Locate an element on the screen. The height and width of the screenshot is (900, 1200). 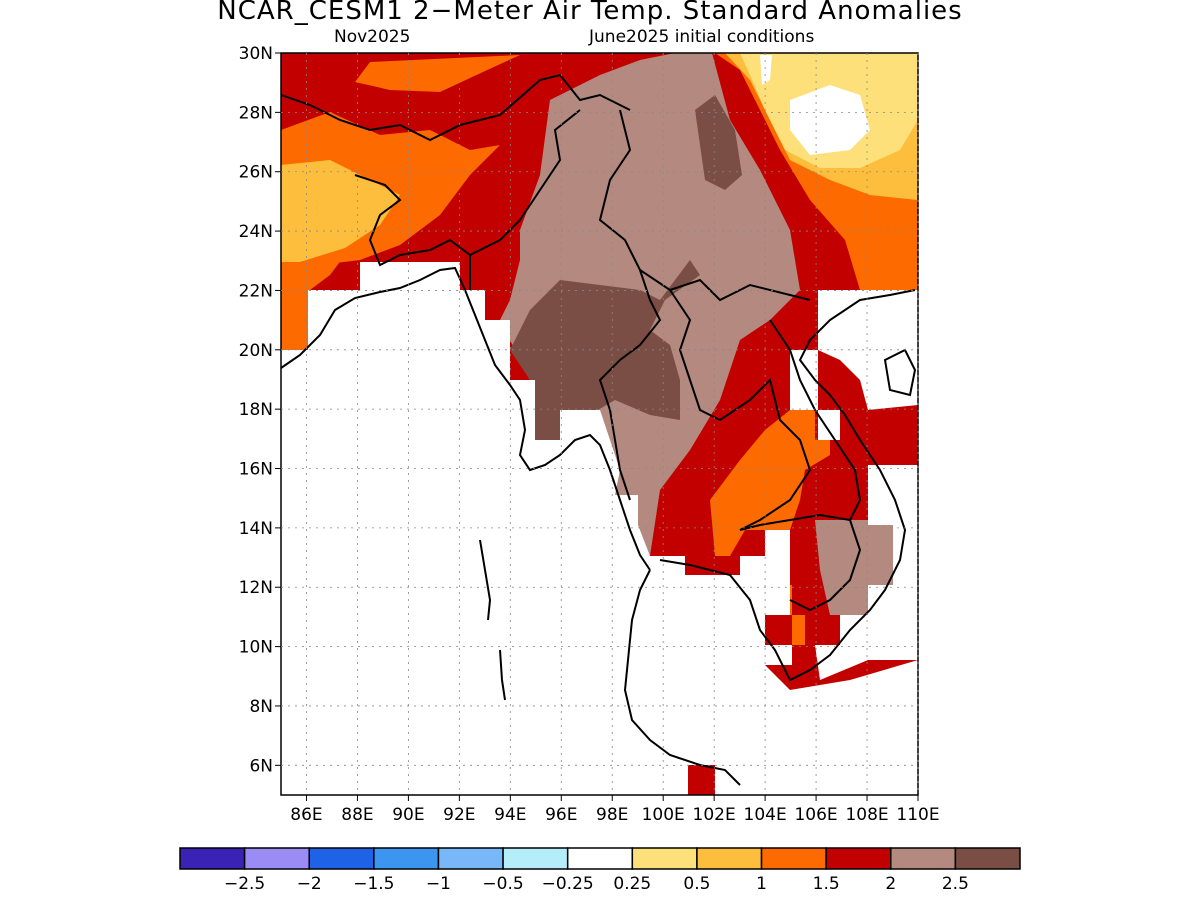
colorbar-label: −0.5 is located at coordinates (502, 884).